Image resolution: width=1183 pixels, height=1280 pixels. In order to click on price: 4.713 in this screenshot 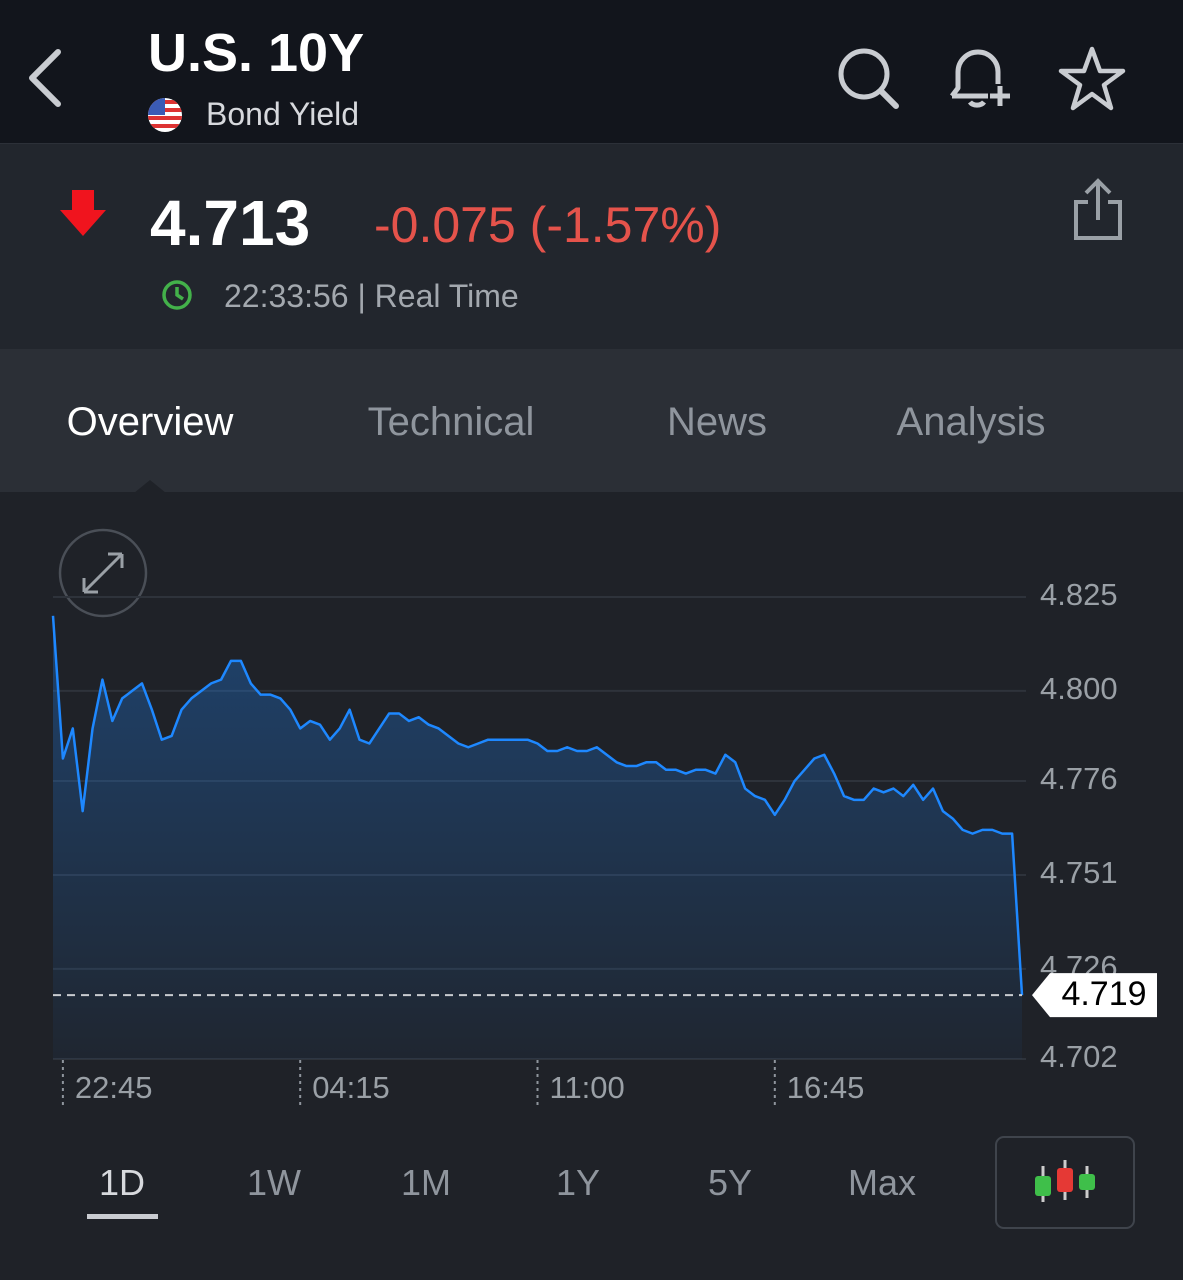, I will do `click(230, 223)`.